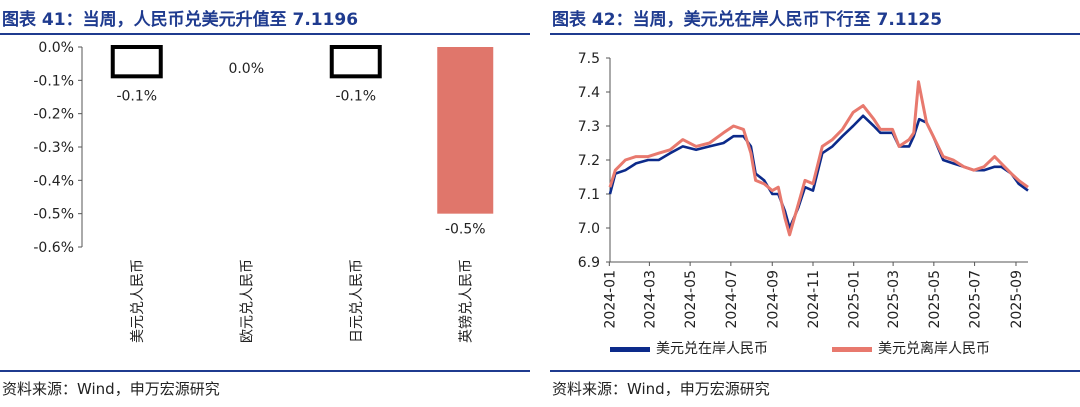 The height and width of the screenshot is (407, 1080). What do you see at coordinates (589, 263) in the screenshot?
I see `line-y-tick-label: 6.9` at bounding box center [589, 263].